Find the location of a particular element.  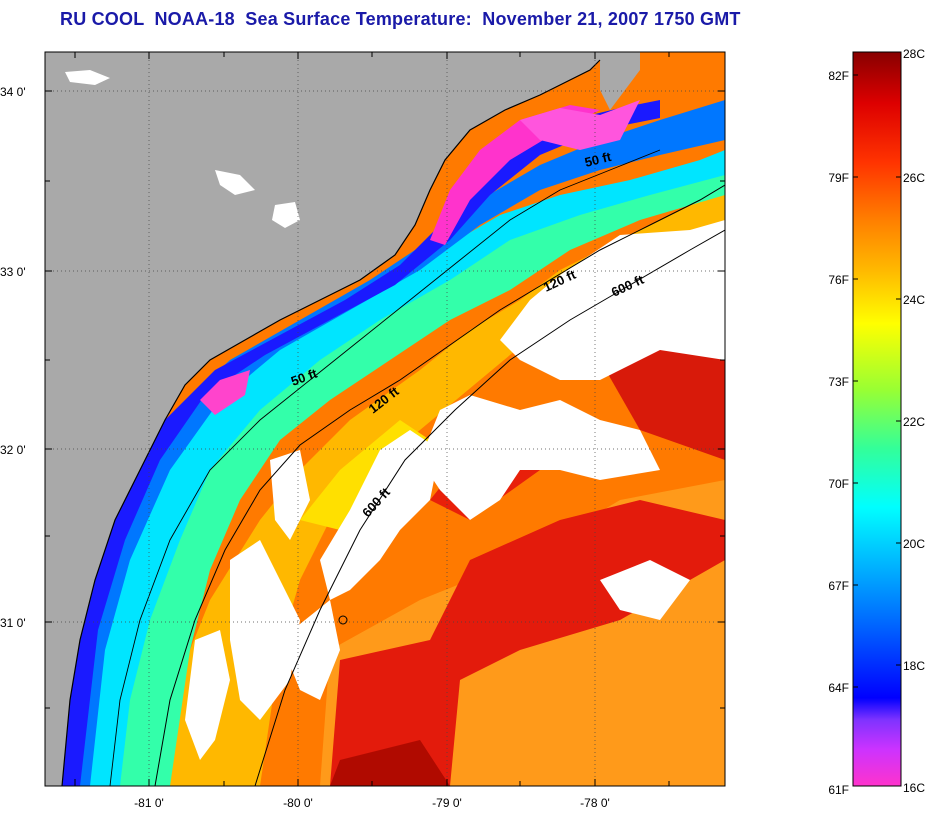

colorbar-celsius-labels: 28C 26C 24C 22C 20C 18C 16C is located at coordinates (914, 421).